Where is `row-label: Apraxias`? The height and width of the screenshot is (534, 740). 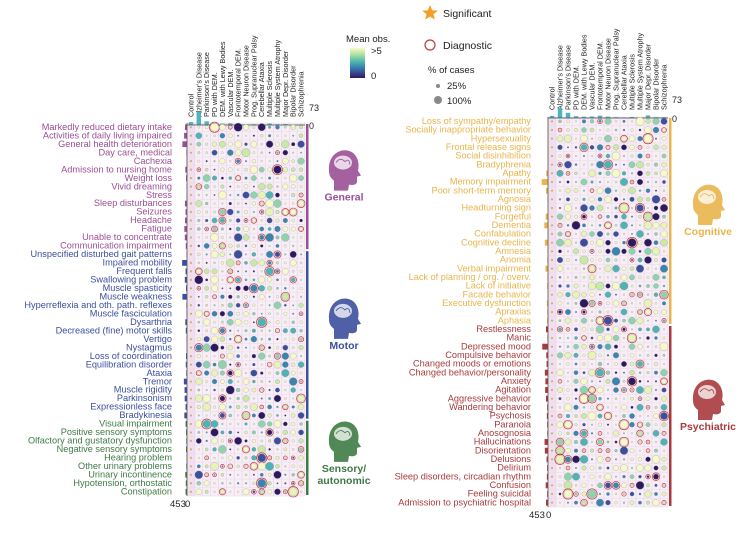 row-label: Apraxias is located at coordinates (513, 312).